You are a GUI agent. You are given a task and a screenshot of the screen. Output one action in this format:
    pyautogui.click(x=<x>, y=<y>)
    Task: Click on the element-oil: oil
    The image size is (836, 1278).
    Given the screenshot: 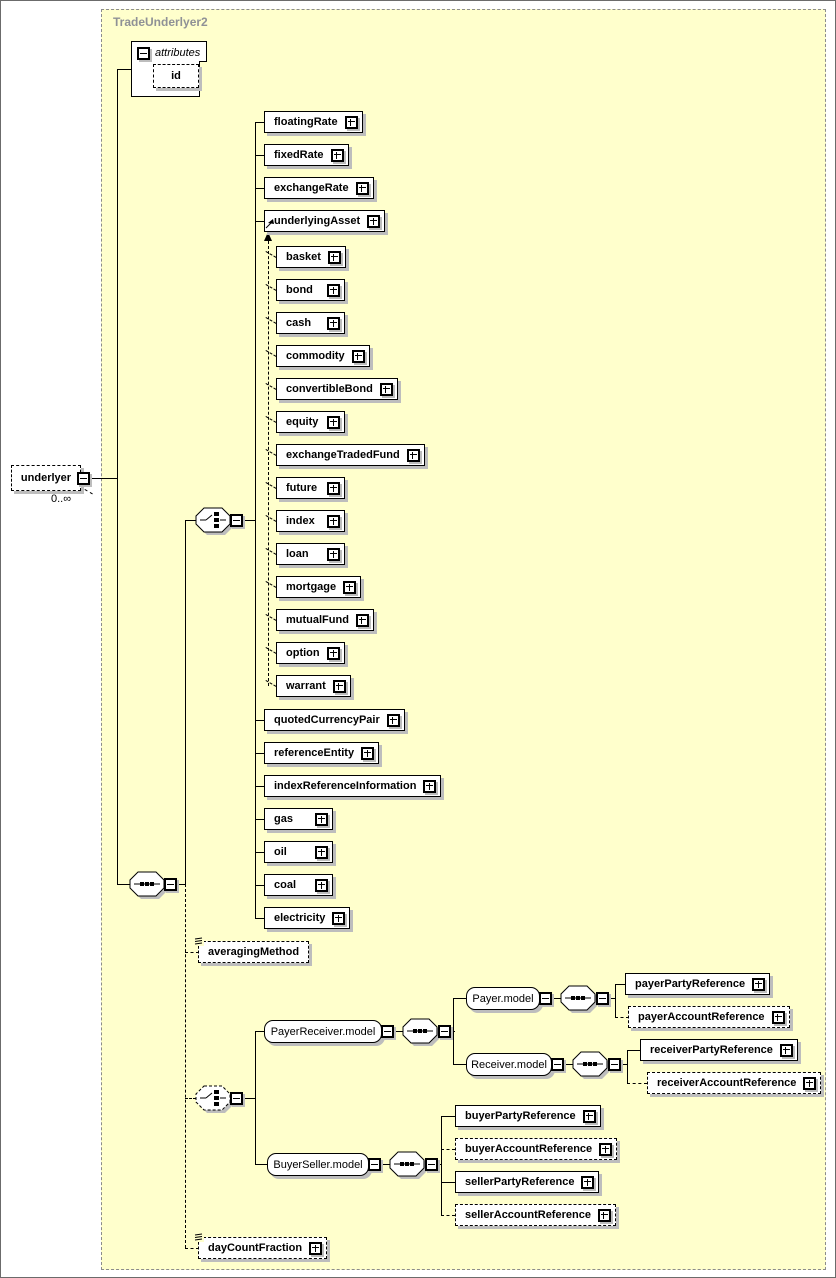 What is the action you would take?
    pyautogui.click(x=298, y=852)
    